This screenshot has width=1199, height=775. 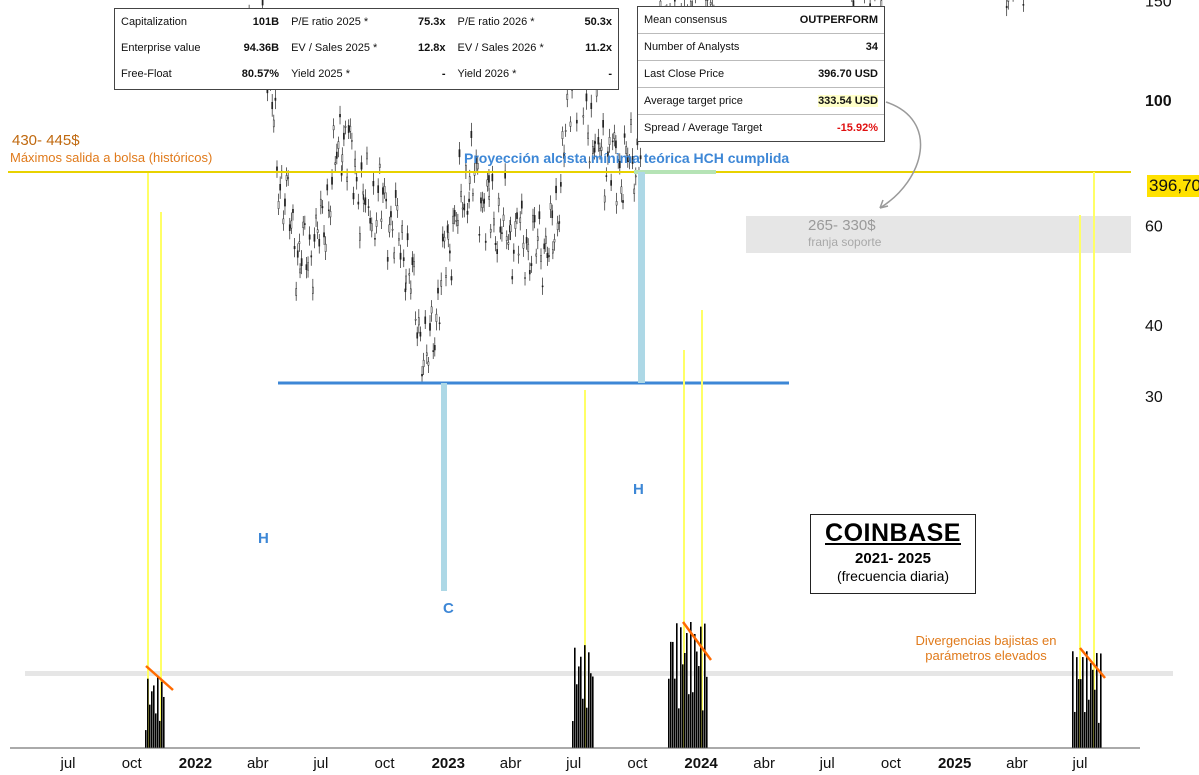 I want to click on target-arrow-head, so click(x=884, y=204).